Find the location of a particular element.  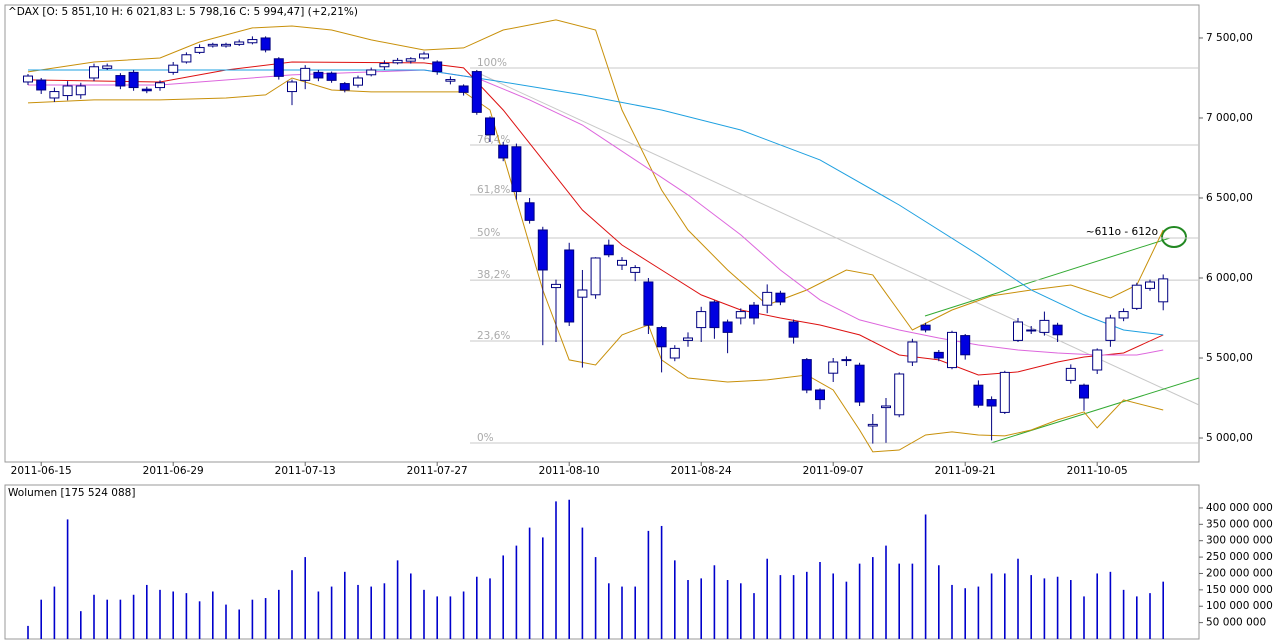

y-tick-label: 250 000 000 is located at coordinates (1239, 557).